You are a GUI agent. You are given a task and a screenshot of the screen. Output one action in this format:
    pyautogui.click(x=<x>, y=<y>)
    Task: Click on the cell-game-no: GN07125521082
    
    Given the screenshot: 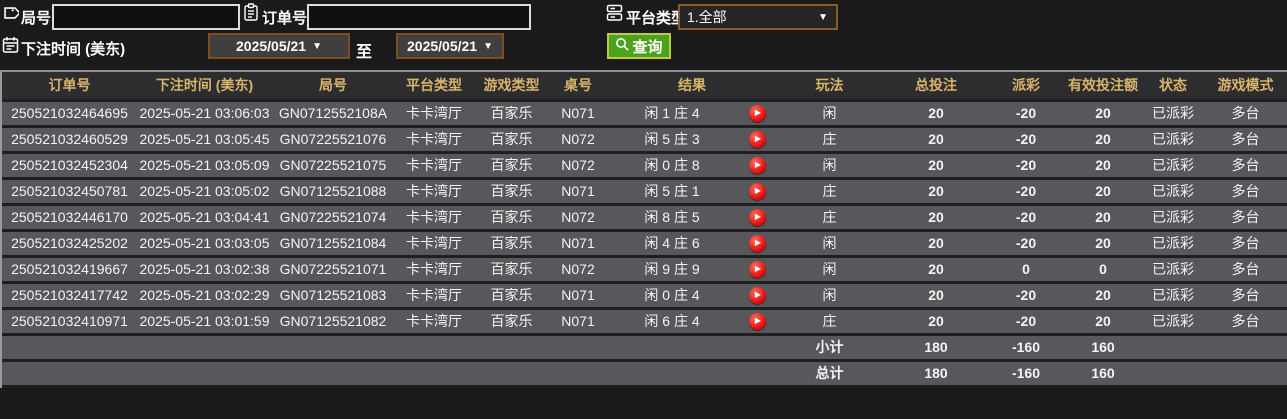 What is the action you would take?
    pyautogui.click(x=333, y=321)
    